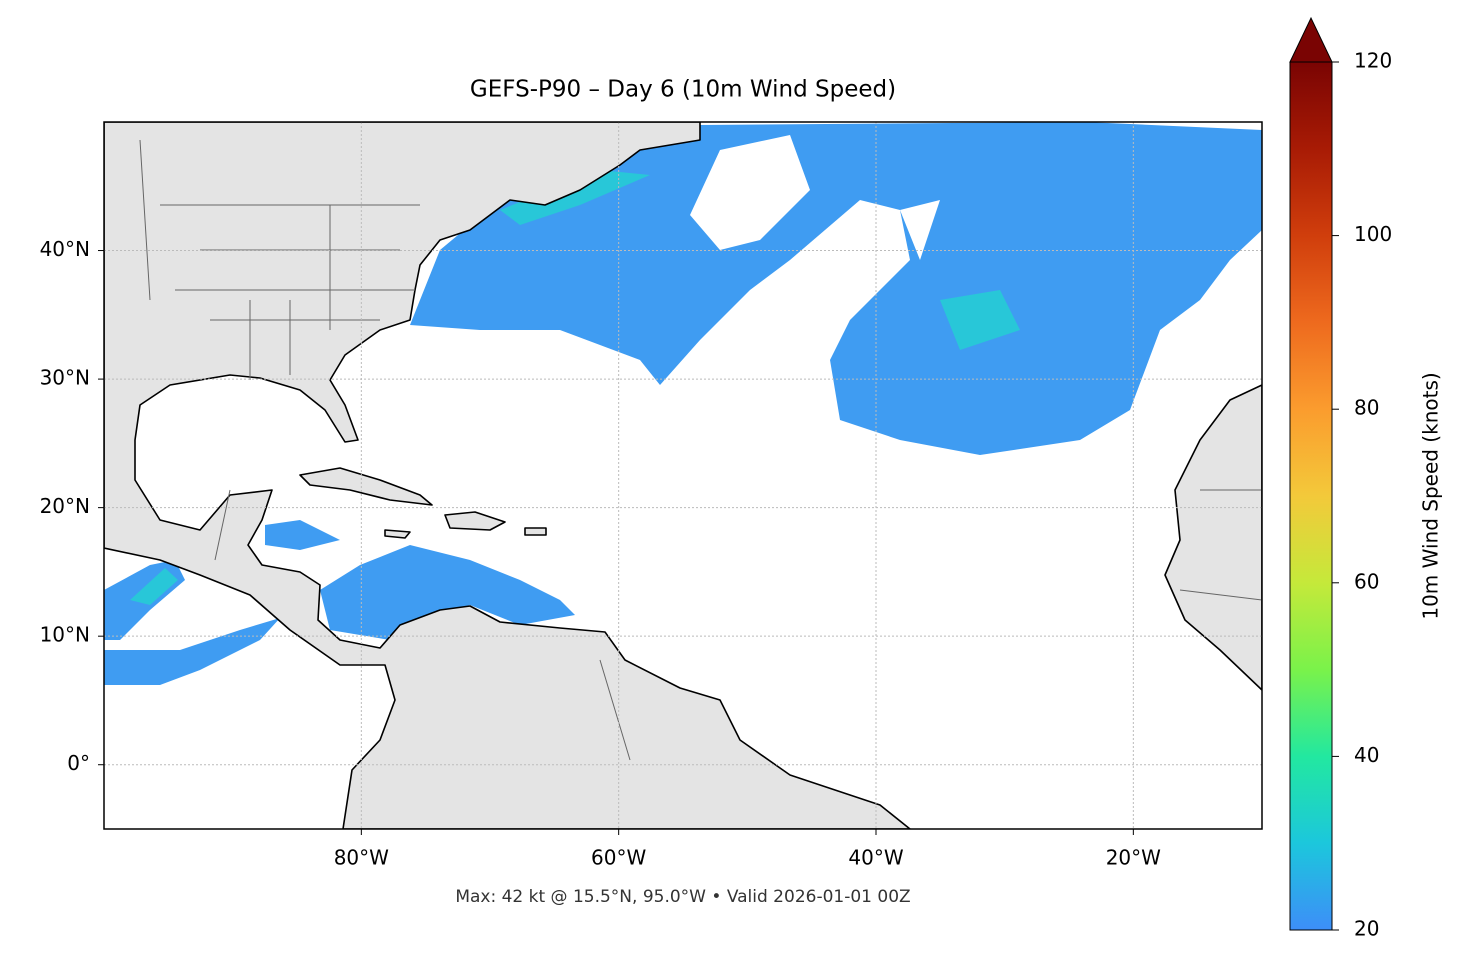 The image size is (1466, 973). I want to click on lat-tick-label: 20°N, so click(65, 506).